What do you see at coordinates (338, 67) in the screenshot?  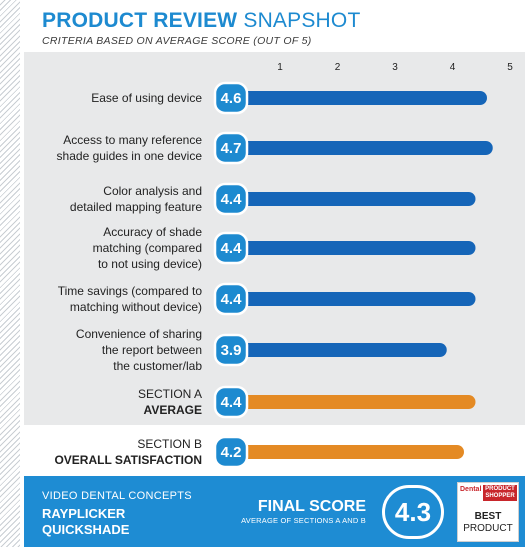 I see `x-tick-label: 2` at bounding box center [338, 67].